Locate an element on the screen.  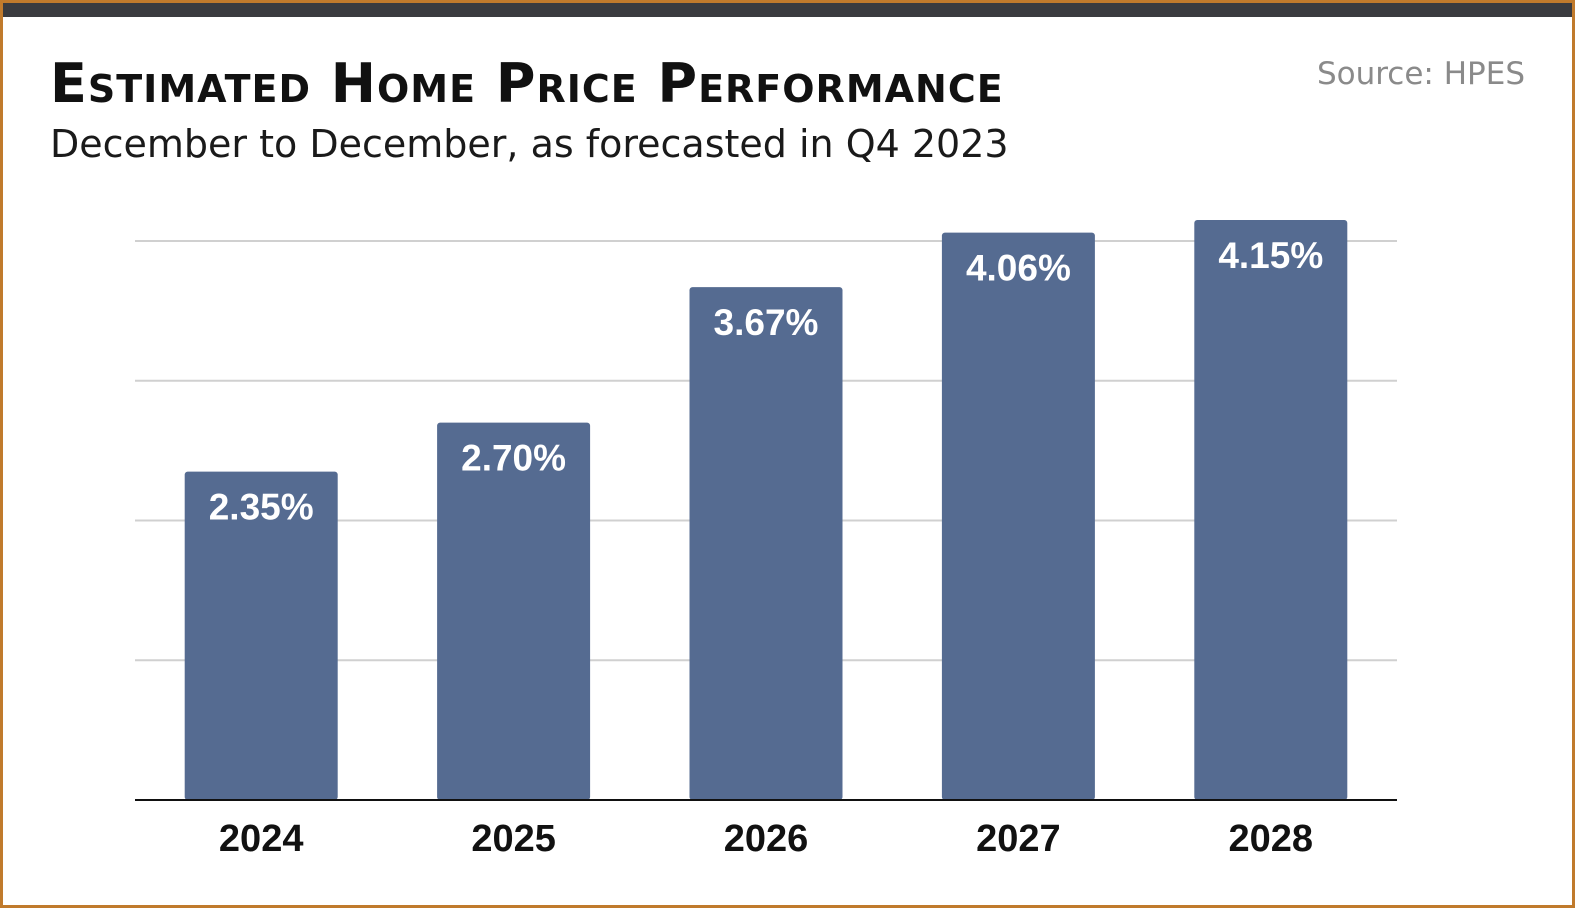
data-label-2026: 3.67% is located at coordinates (766, 322).